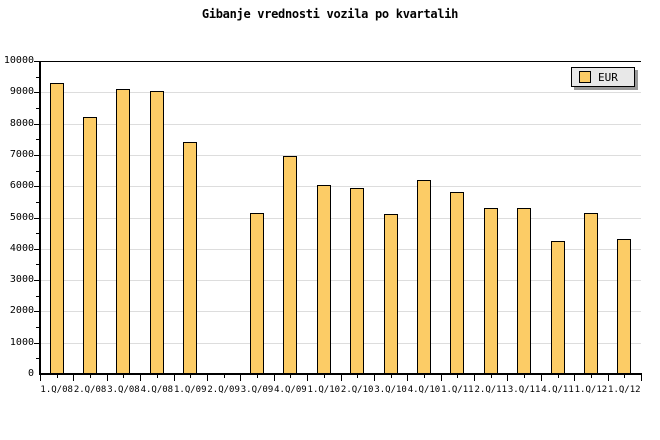 This screenshot has width=660, height=440. Describe the element at coordinates (21, 248) in the screenshot. I see `y-tick-label: 4000` at that location.